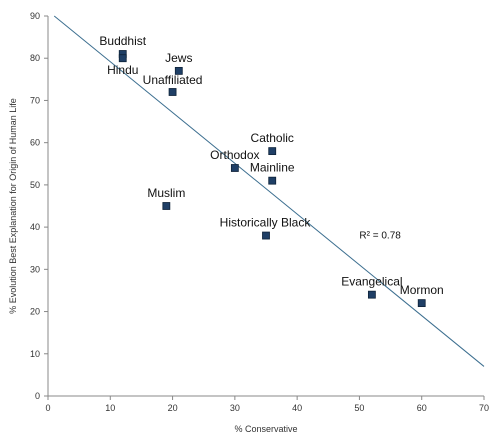 The height and width of the screenshot is (439, 500). Describe the element at coordinates (166, 193) in the screenshot. I see `data-label: Muslim` at that location.